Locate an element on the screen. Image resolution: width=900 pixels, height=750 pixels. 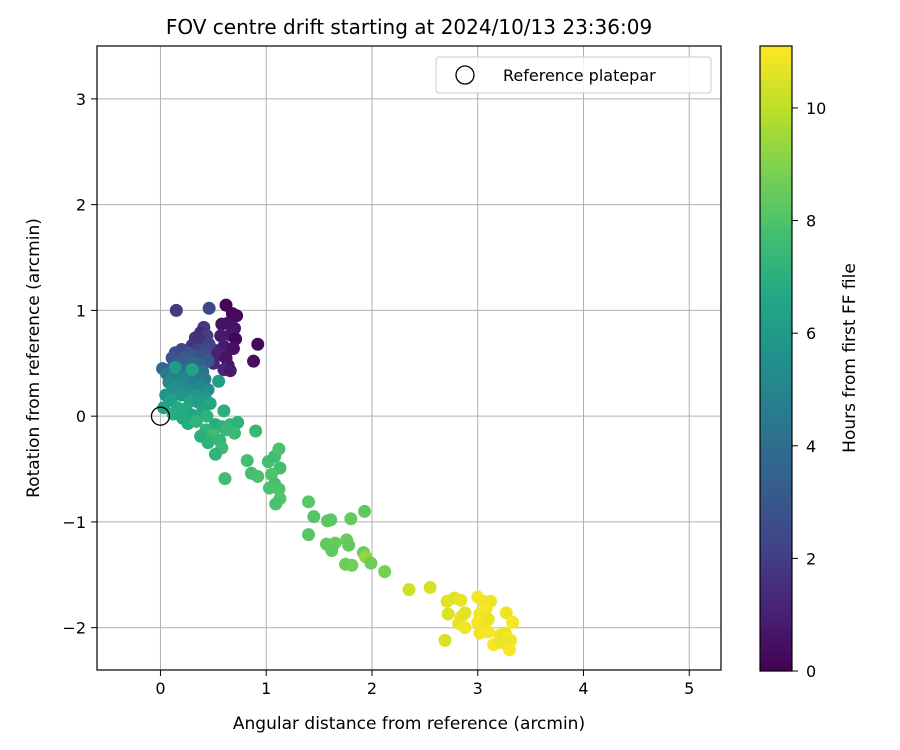
colorbar-tick-label: 6 is located at coordinates (811, 333).